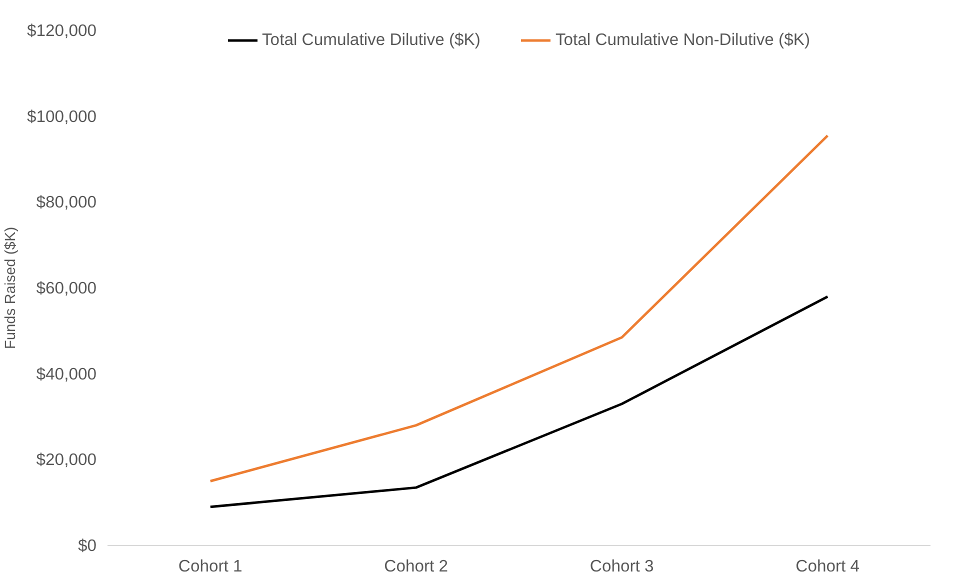 The width and height of the screenshot is (960, 583). I want to click on y-tick-label: $0, so click(87, 545).